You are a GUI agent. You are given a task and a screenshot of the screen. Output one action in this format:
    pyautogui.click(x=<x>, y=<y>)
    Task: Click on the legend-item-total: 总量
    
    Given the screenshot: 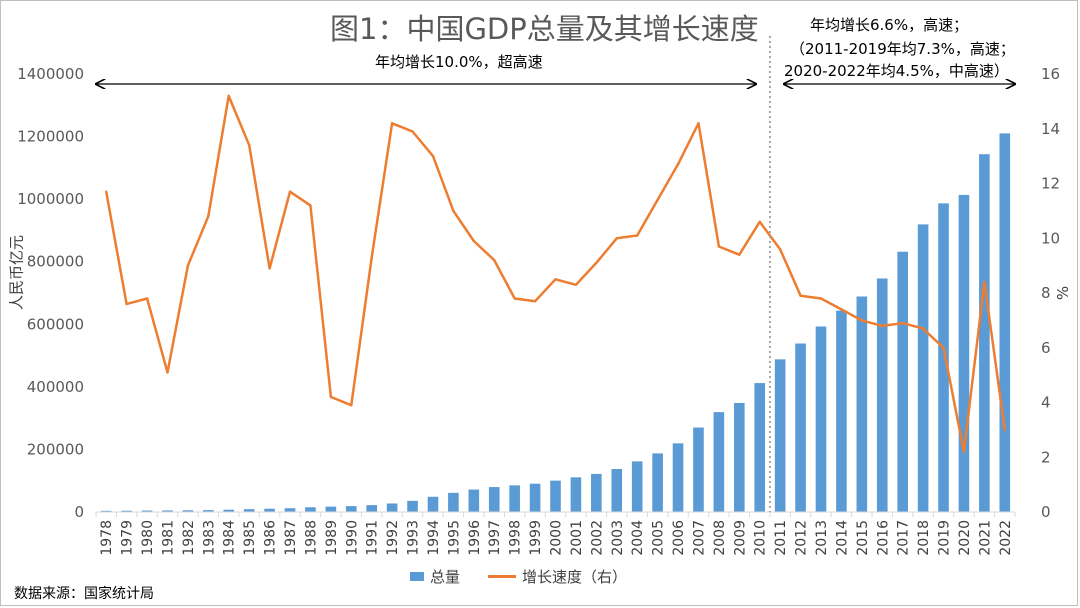 What is the action you would take?
    pyautogui.click(x=435, y=576)
    